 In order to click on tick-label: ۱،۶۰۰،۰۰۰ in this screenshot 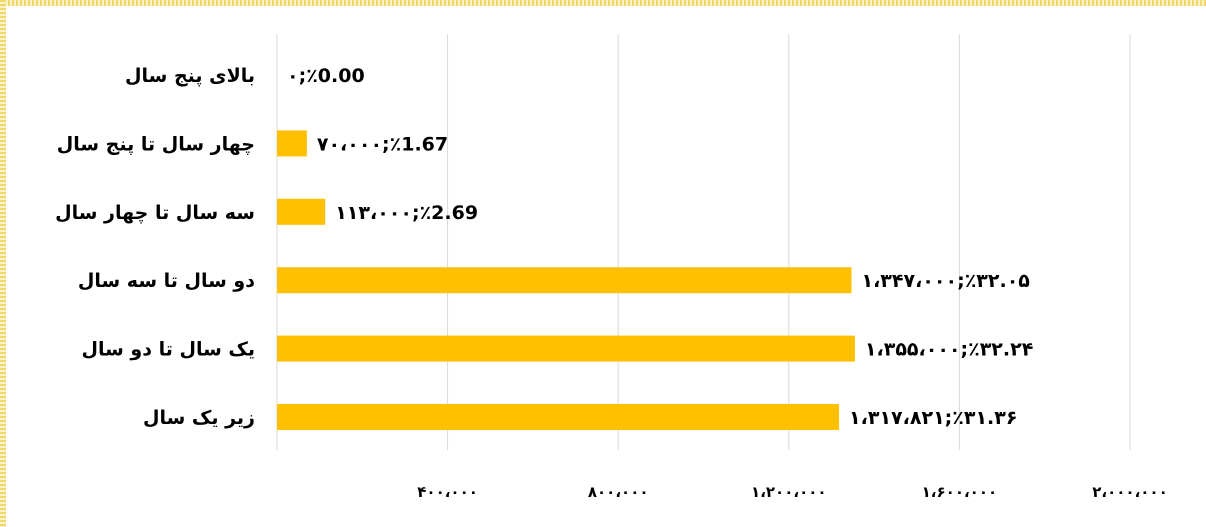, I will do `click(959, 492)`.